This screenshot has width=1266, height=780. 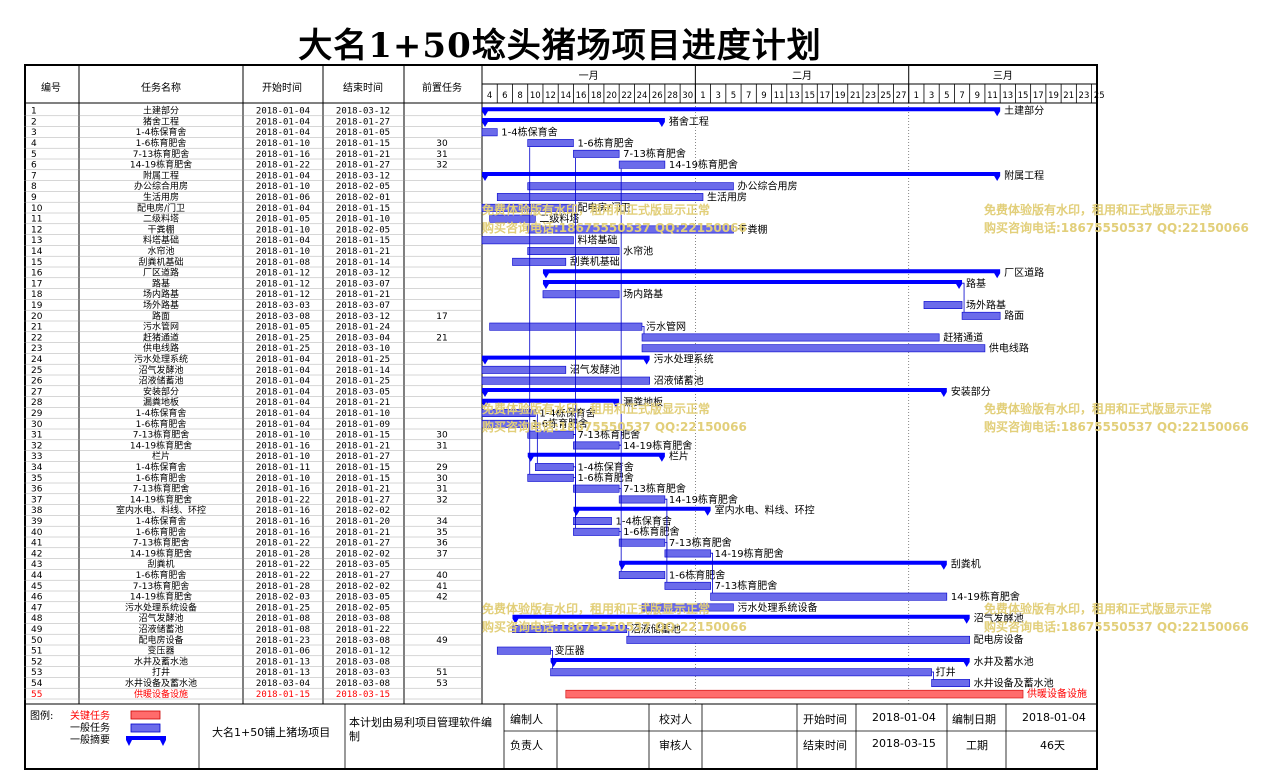 I want to click on day-label: 7, so click(x=748, y=96).